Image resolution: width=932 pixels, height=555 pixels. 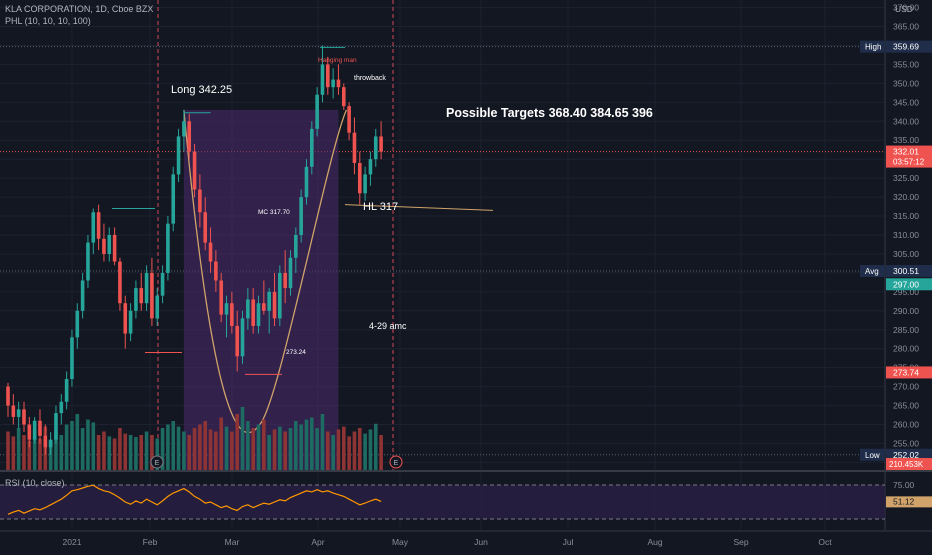 I want to click on rsi-tick-label: 75.00, so click(x=904, y=485).